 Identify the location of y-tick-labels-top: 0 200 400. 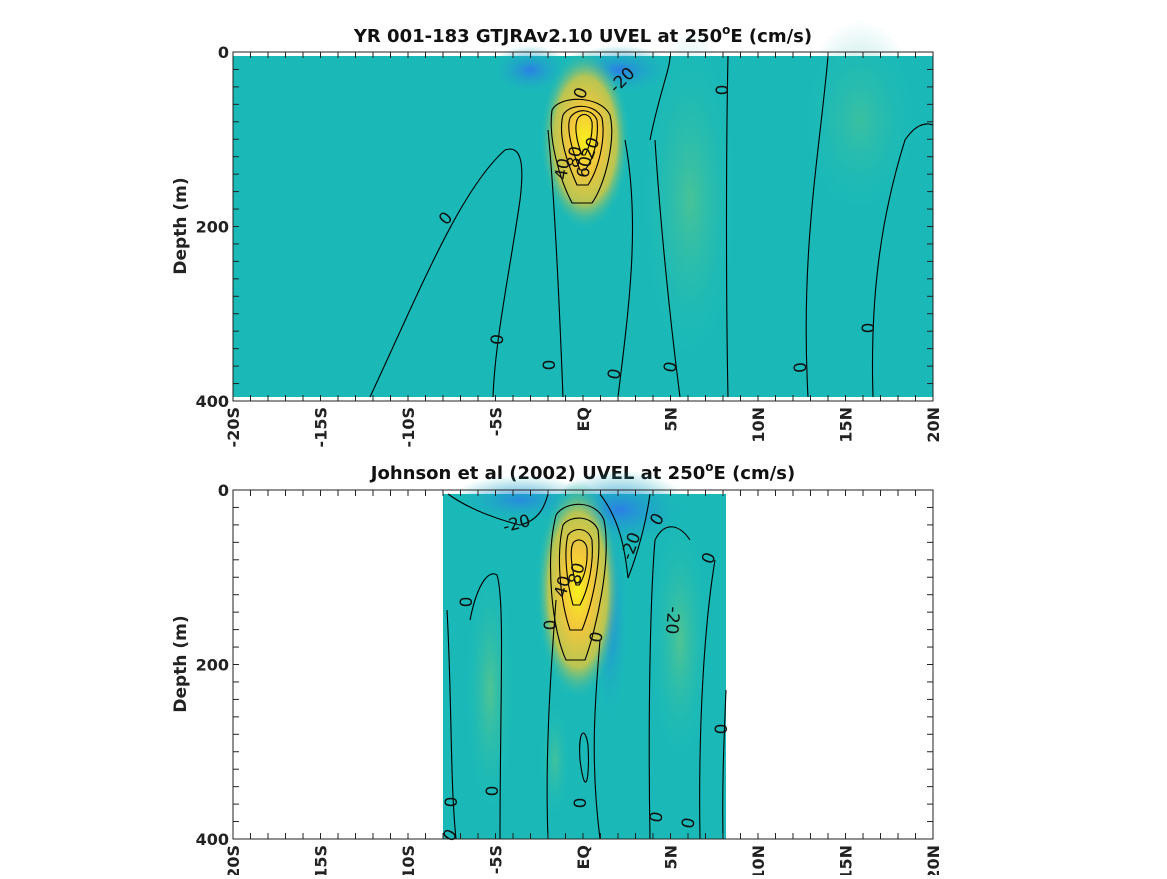
(212, 227).